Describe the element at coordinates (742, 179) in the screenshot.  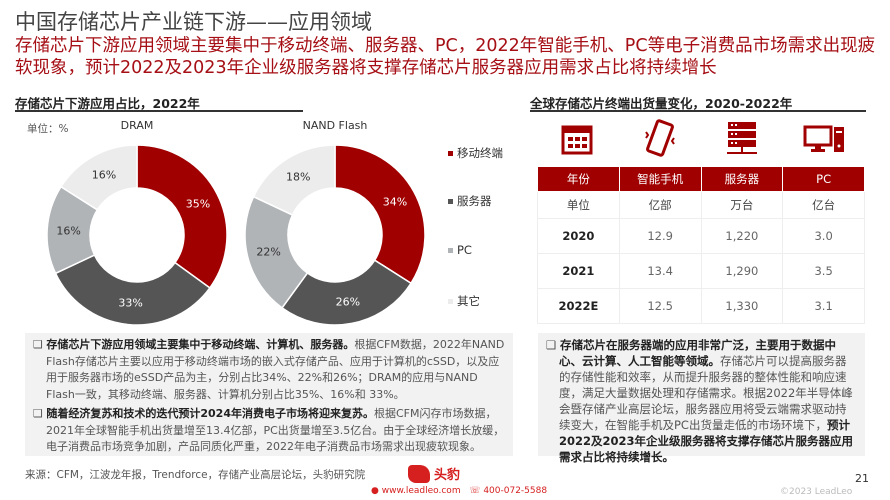
I see `column-header: 服务器` at that location.